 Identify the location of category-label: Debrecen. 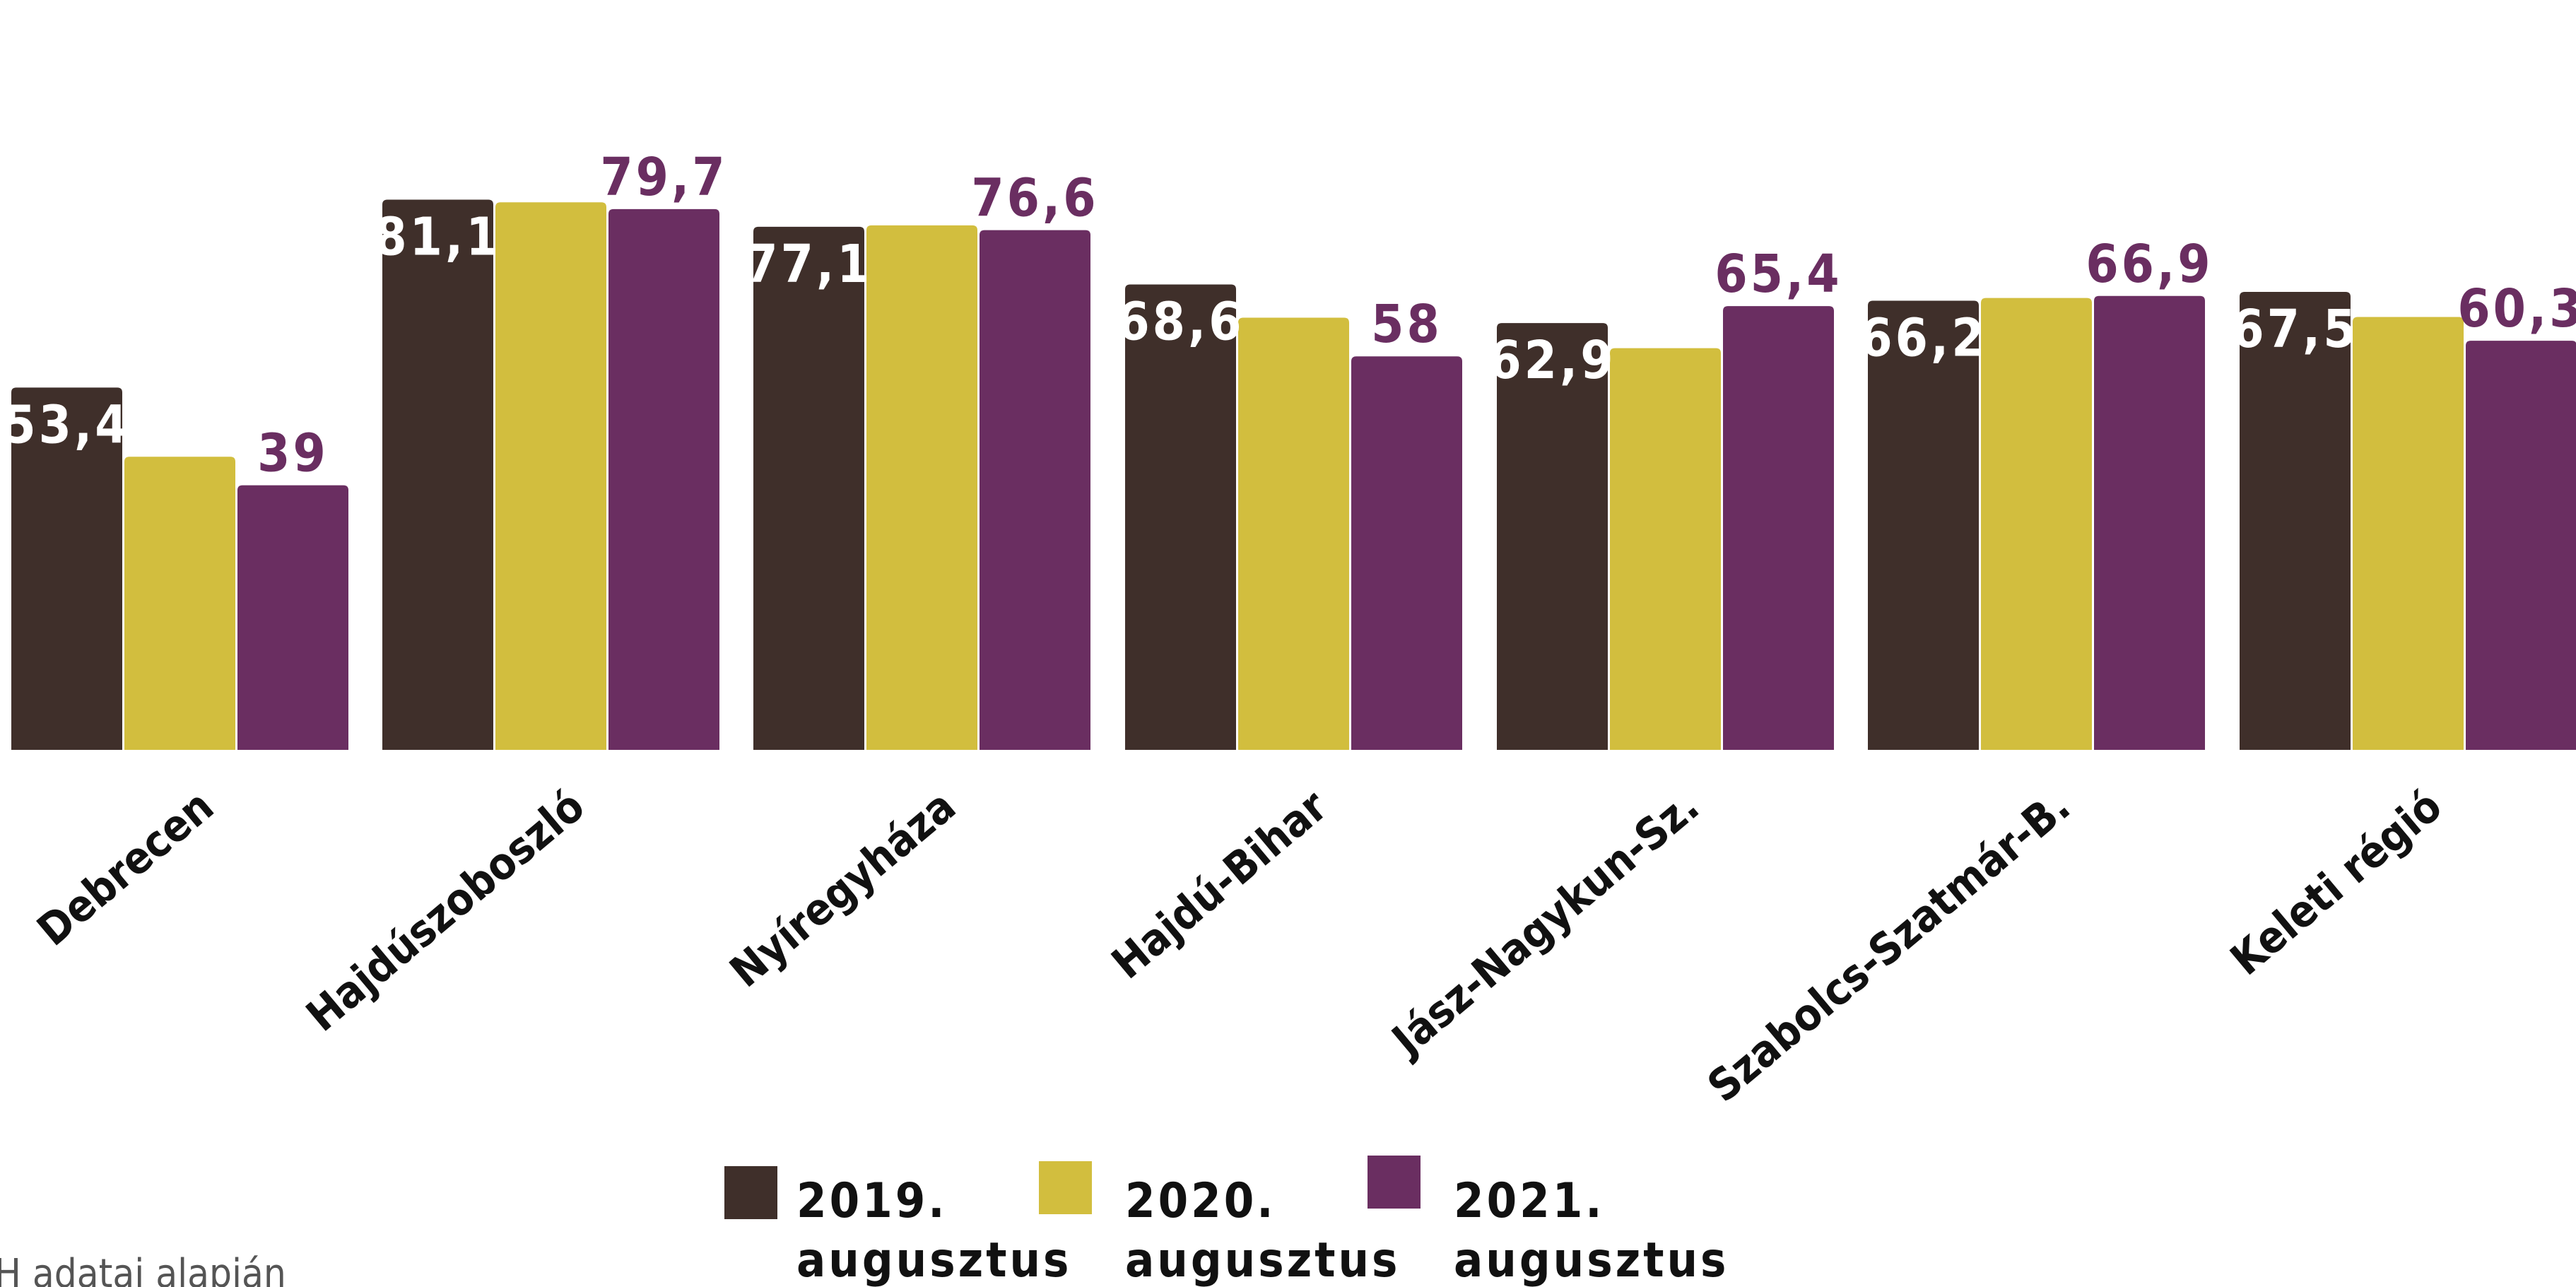
(125, 868).